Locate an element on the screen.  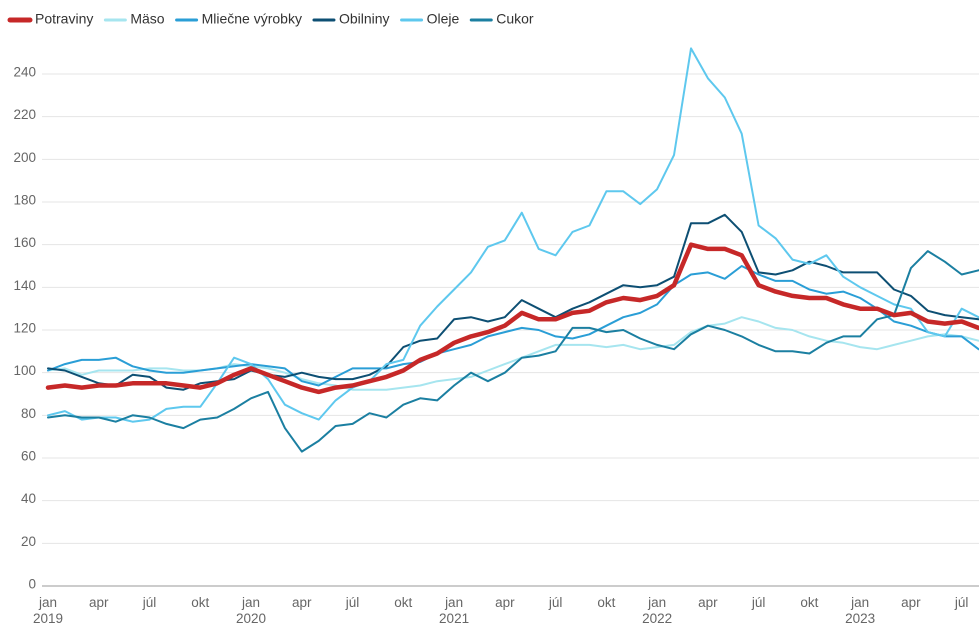
y-tick-label: 140 is located at coordinates (24, 285).